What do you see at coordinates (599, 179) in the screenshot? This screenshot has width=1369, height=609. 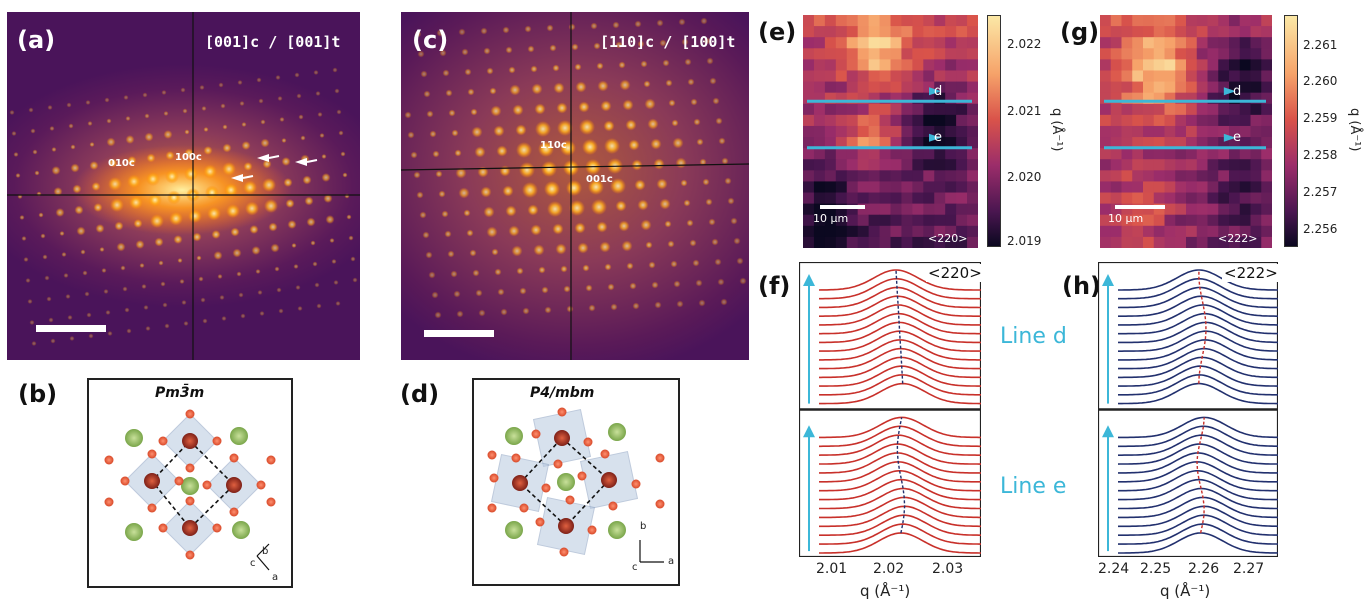 I see `spot-label-001: 001c` at bounding box center [599, 179].